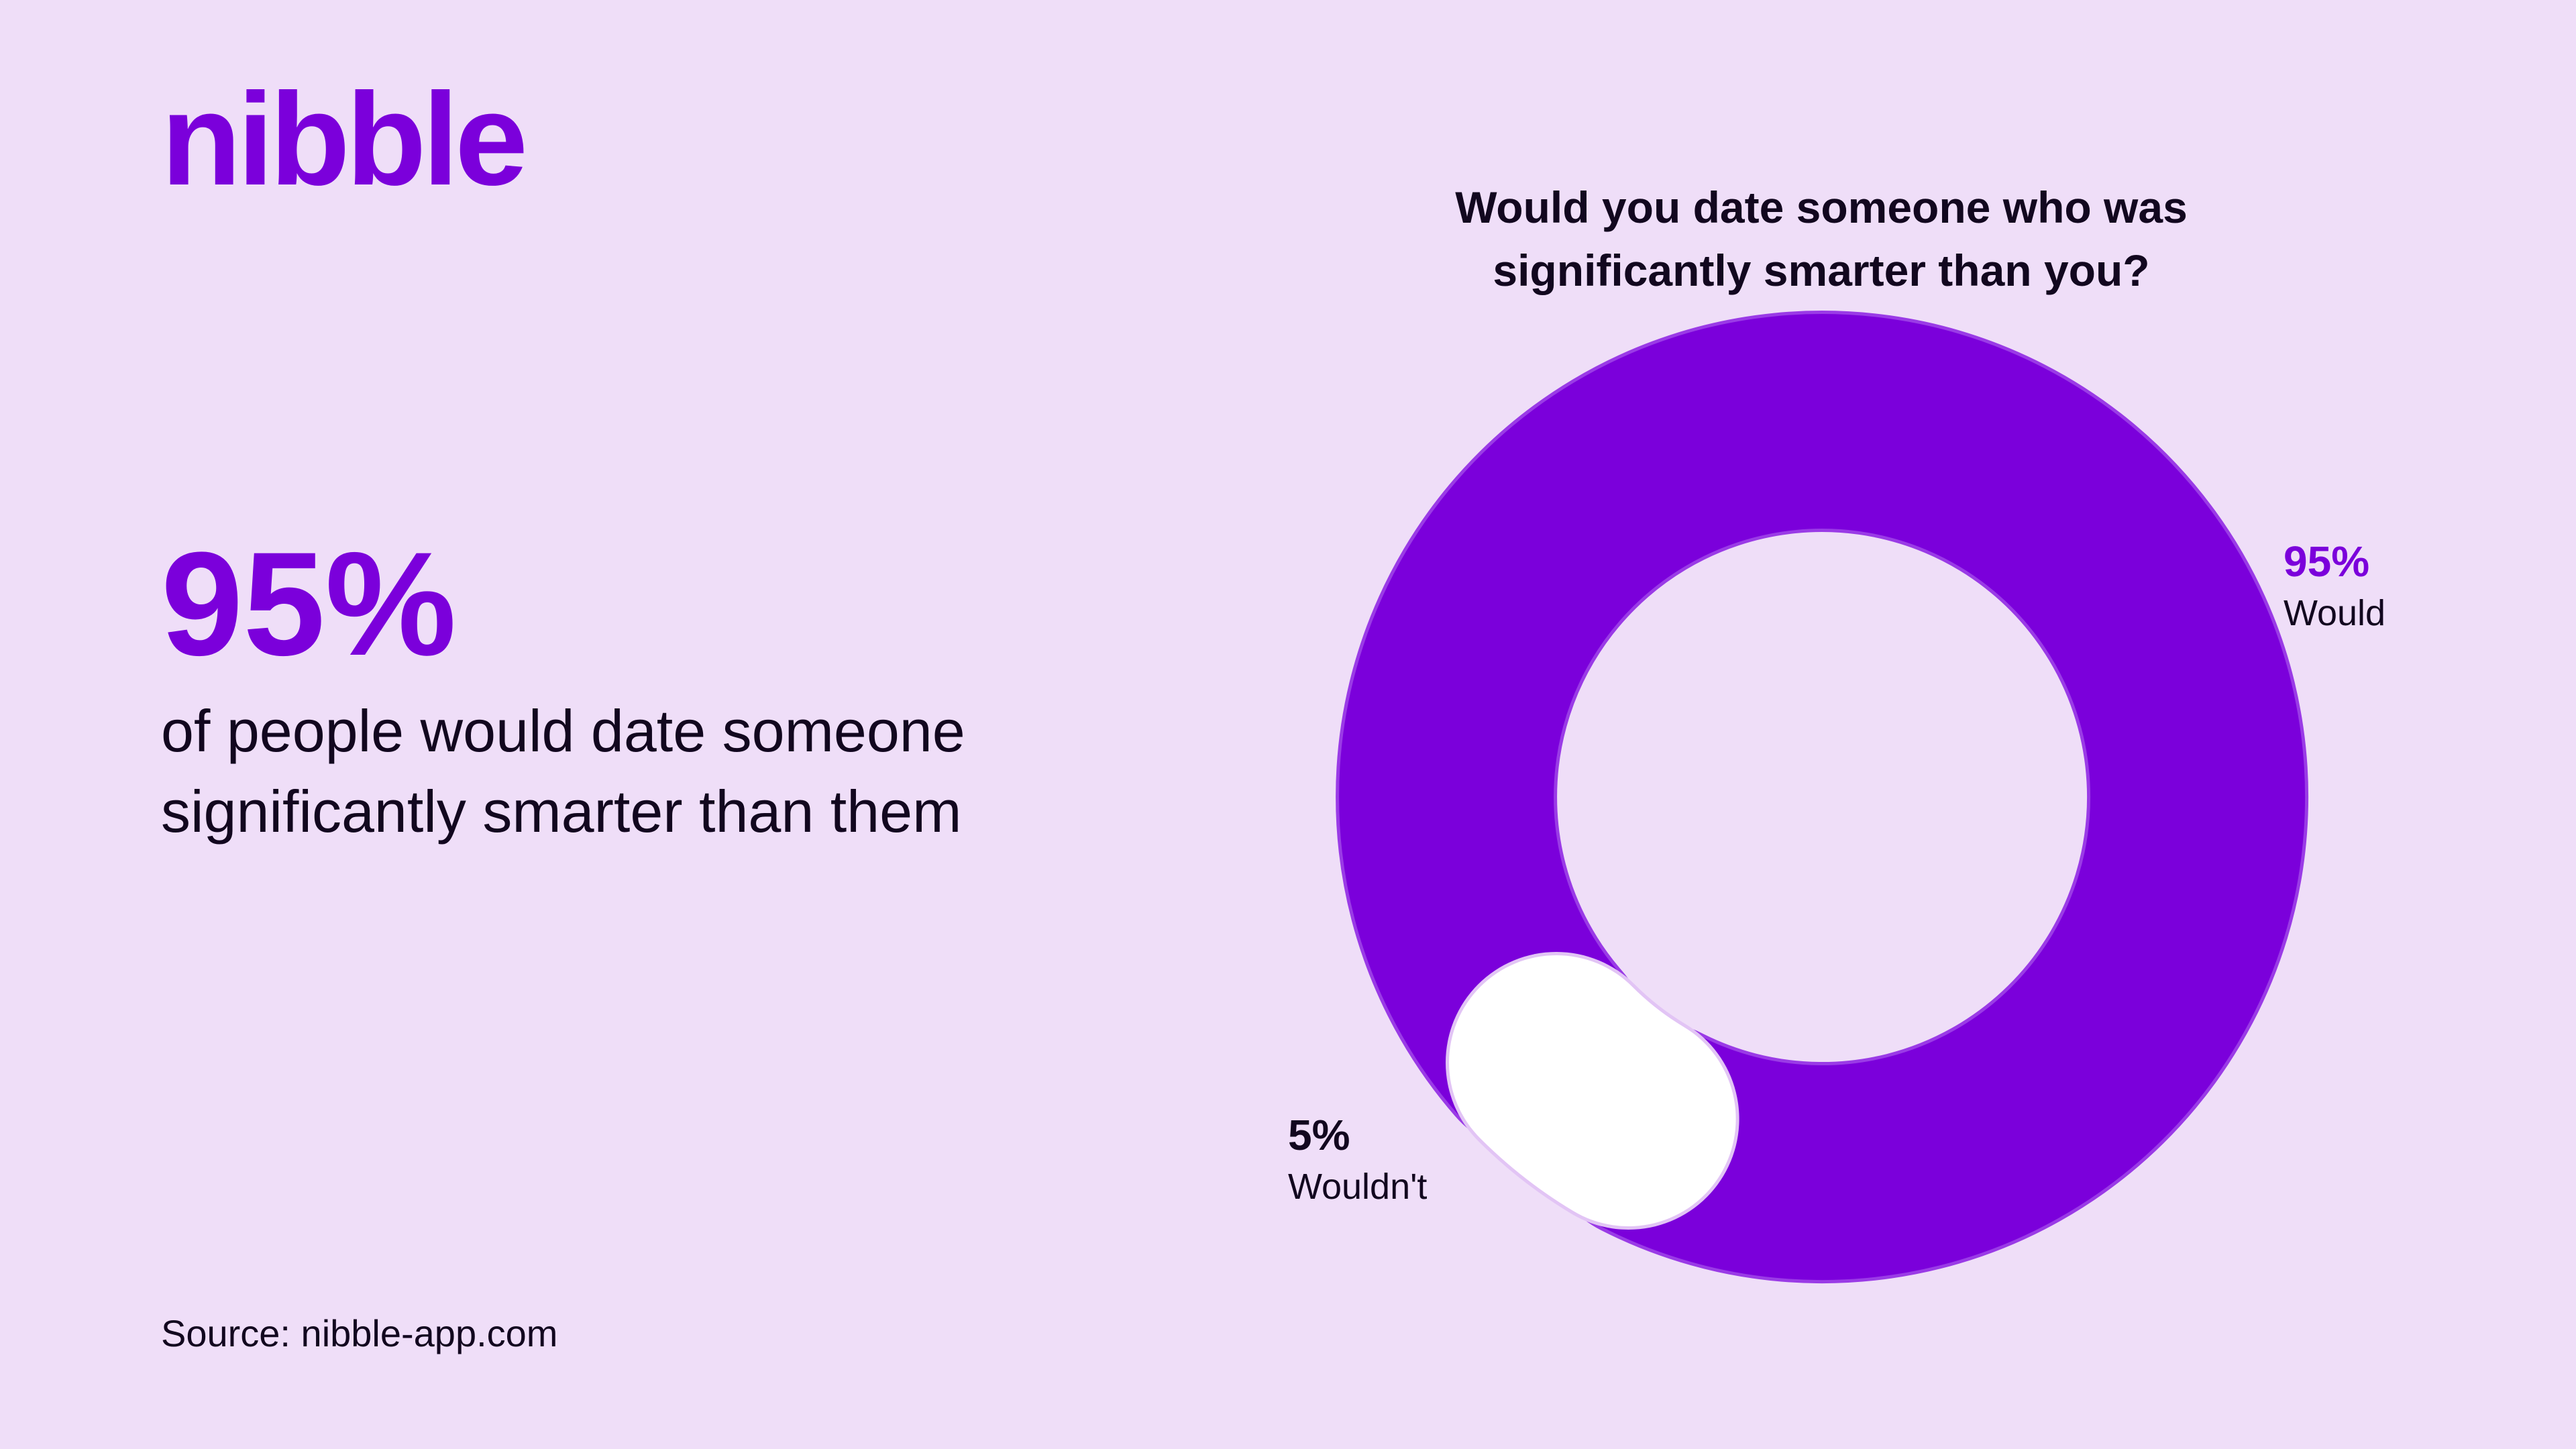 This screenshot has width=2576, height=1449. What do you see at coordinates (359, 1333) in the screenshot?
I see `source-note: Source: nibble-app.com` at bounding box center [359, 1333].